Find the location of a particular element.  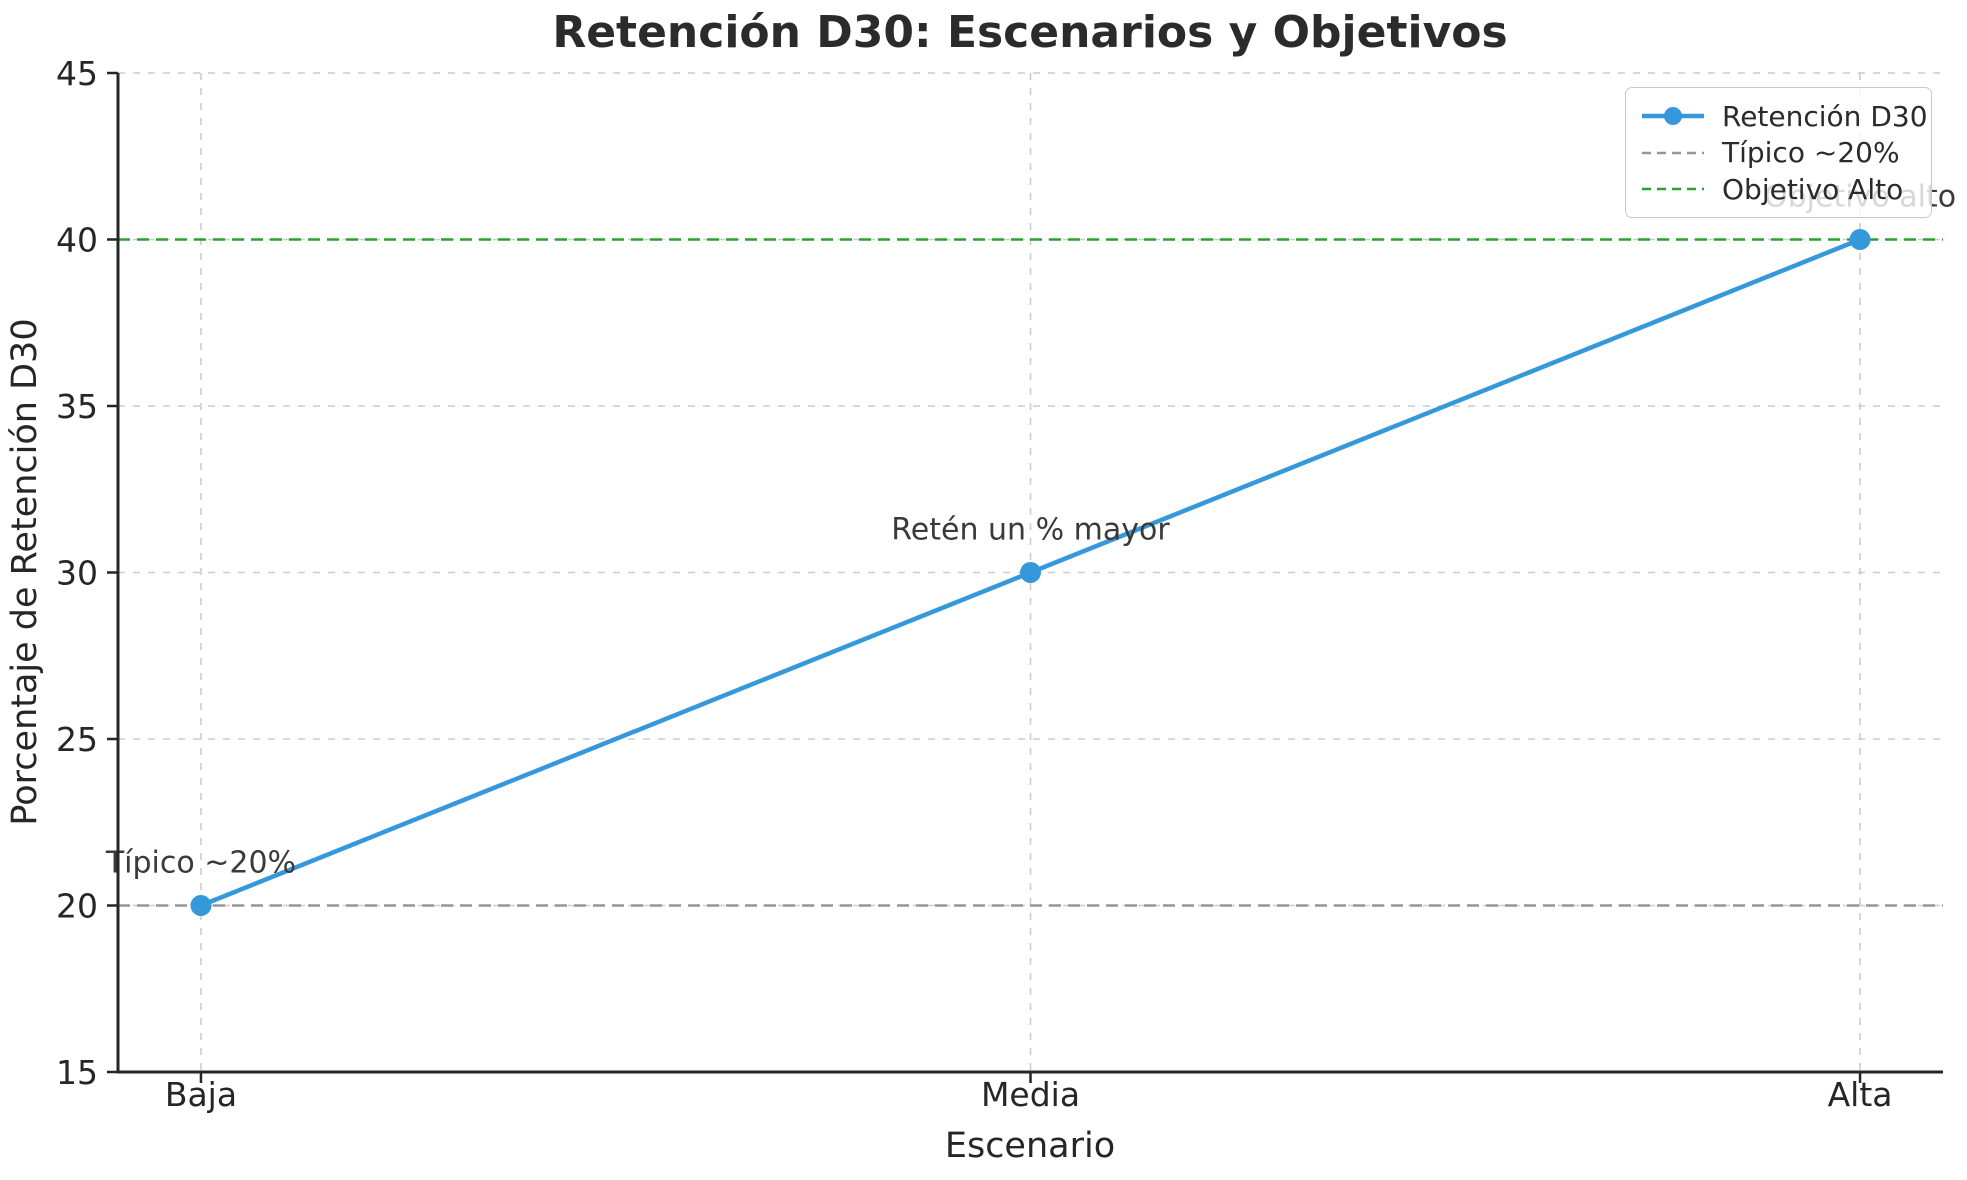

y-tick-label: 45 is located at coordinates (77, 73).